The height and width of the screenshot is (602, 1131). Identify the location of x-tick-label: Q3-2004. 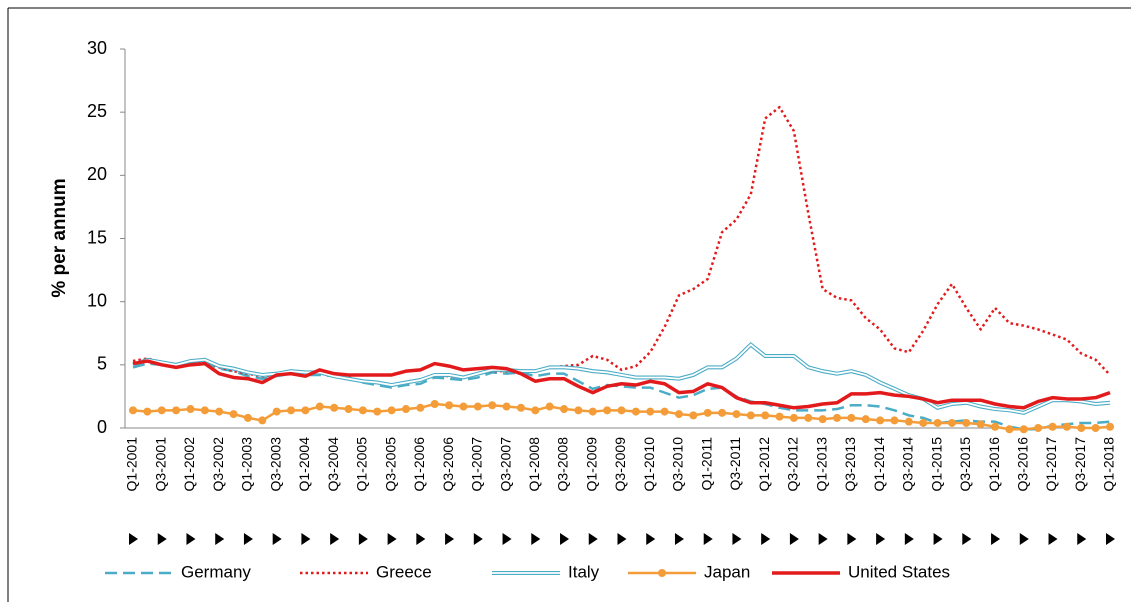
(333, 464).